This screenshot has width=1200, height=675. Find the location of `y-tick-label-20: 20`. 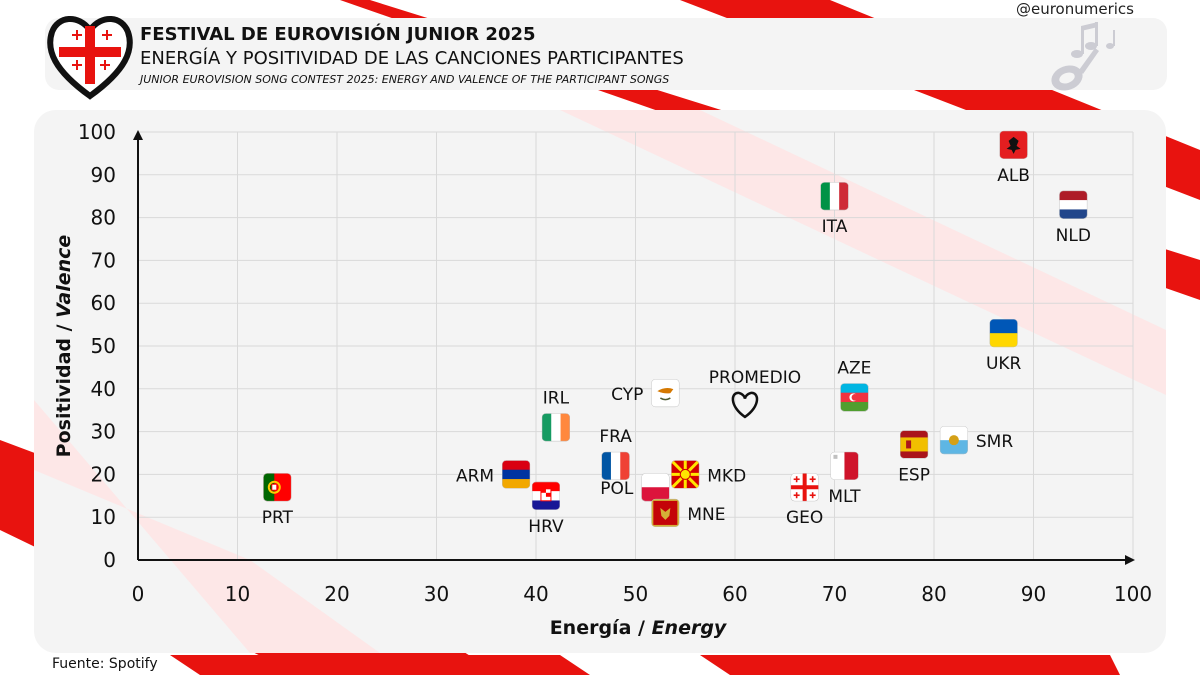

y-tick-label-20: 20 is located at coordinates (103, 474).